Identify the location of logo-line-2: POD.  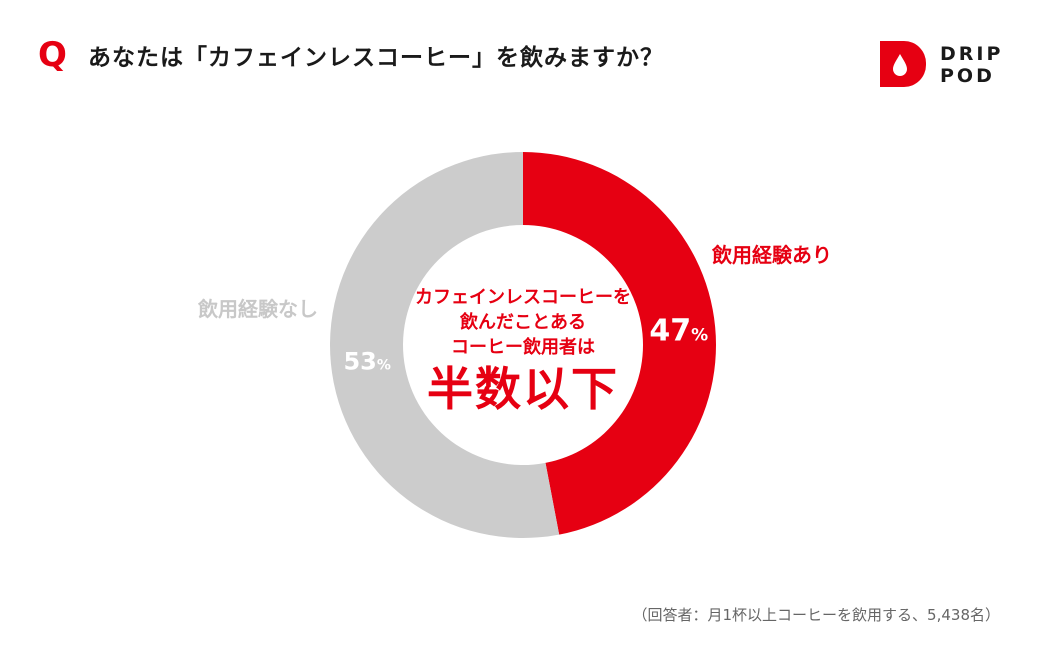
(967, 76).